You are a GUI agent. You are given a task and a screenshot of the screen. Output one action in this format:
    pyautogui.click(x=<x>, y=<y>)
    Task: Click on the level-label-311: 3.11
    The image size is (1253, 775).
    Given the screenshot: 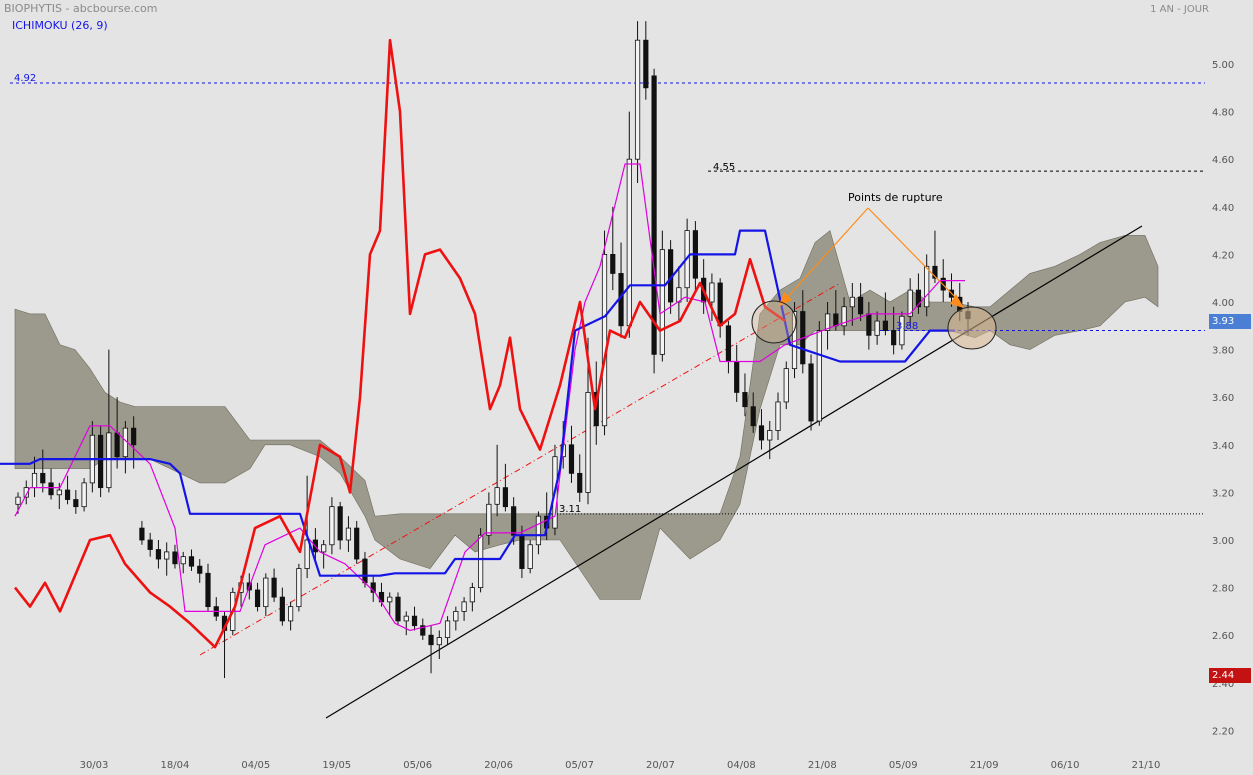 What is the action you would take?
    pyautogui.click(x=570, y=509)
    